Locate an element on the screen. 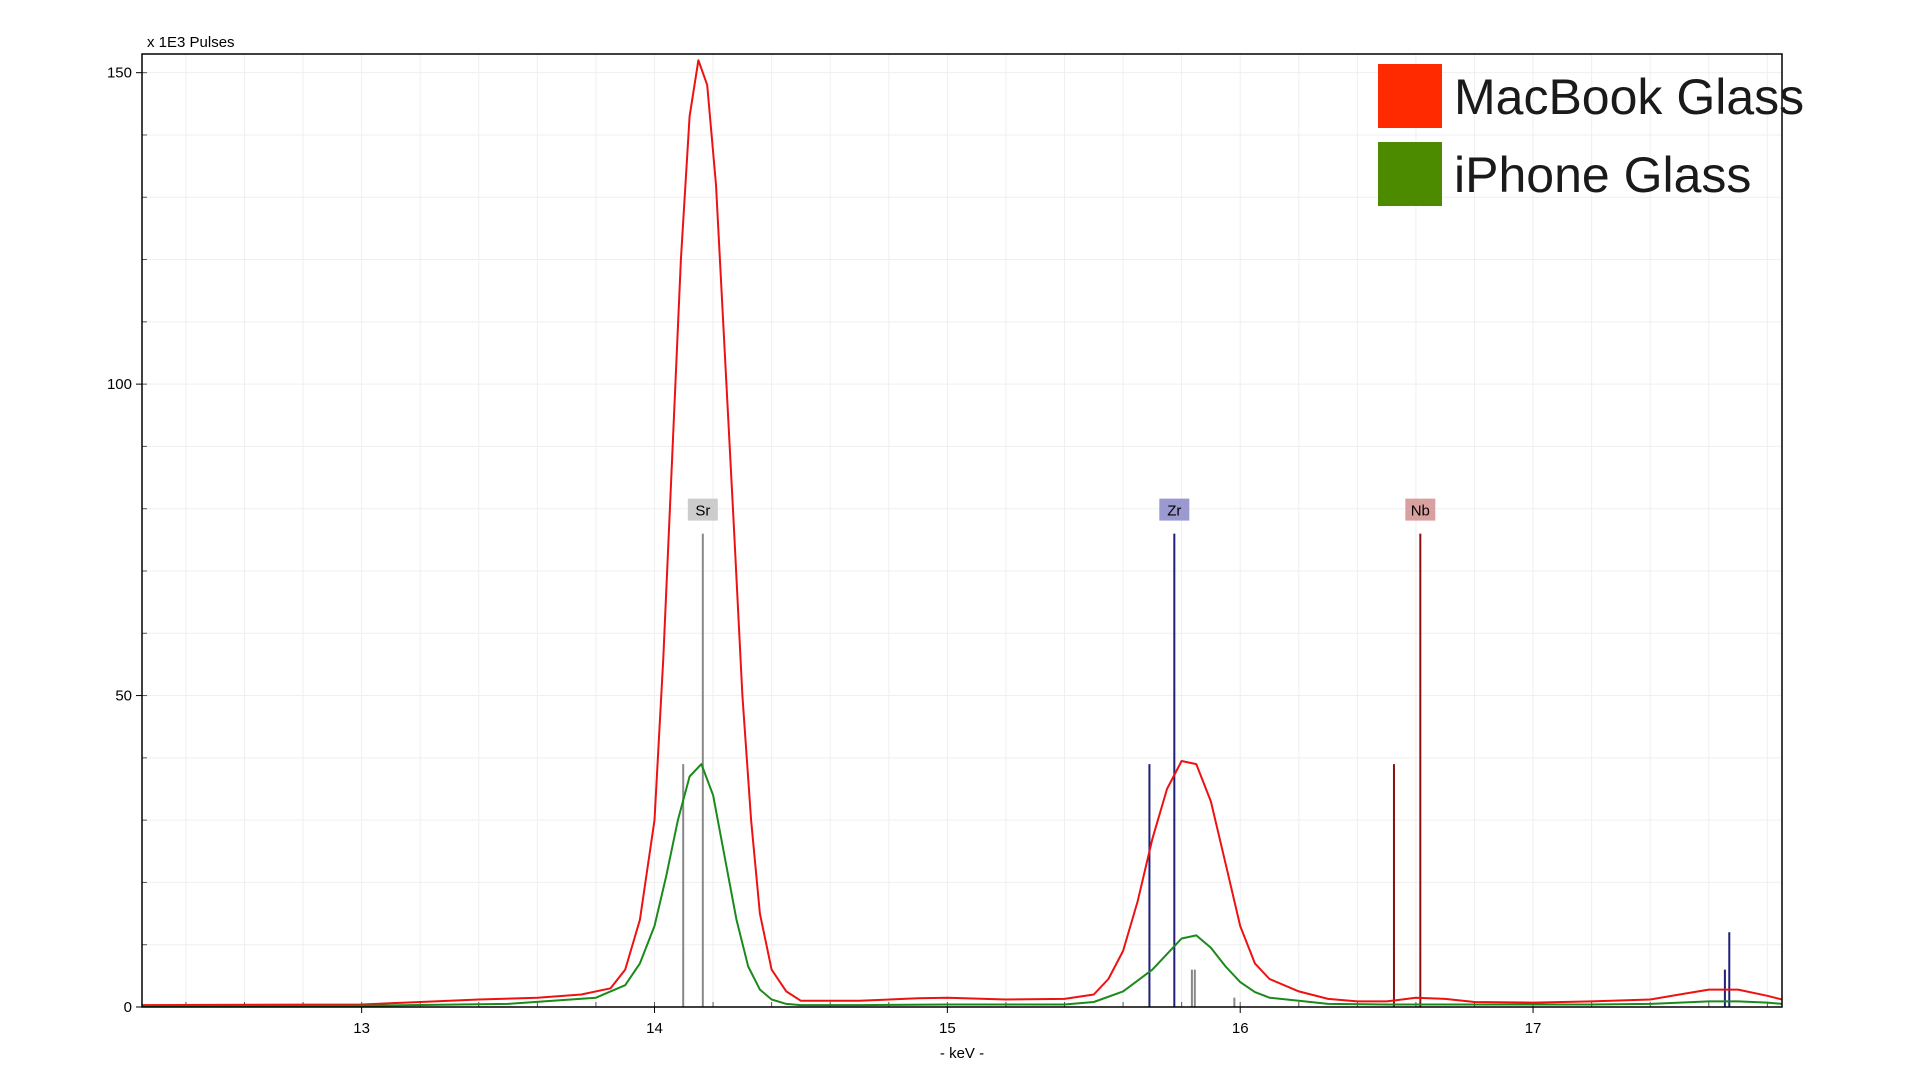 This screenshot has width=1920, height=1080. x-tick-label: 15 is located at coordinates (947, 1028).